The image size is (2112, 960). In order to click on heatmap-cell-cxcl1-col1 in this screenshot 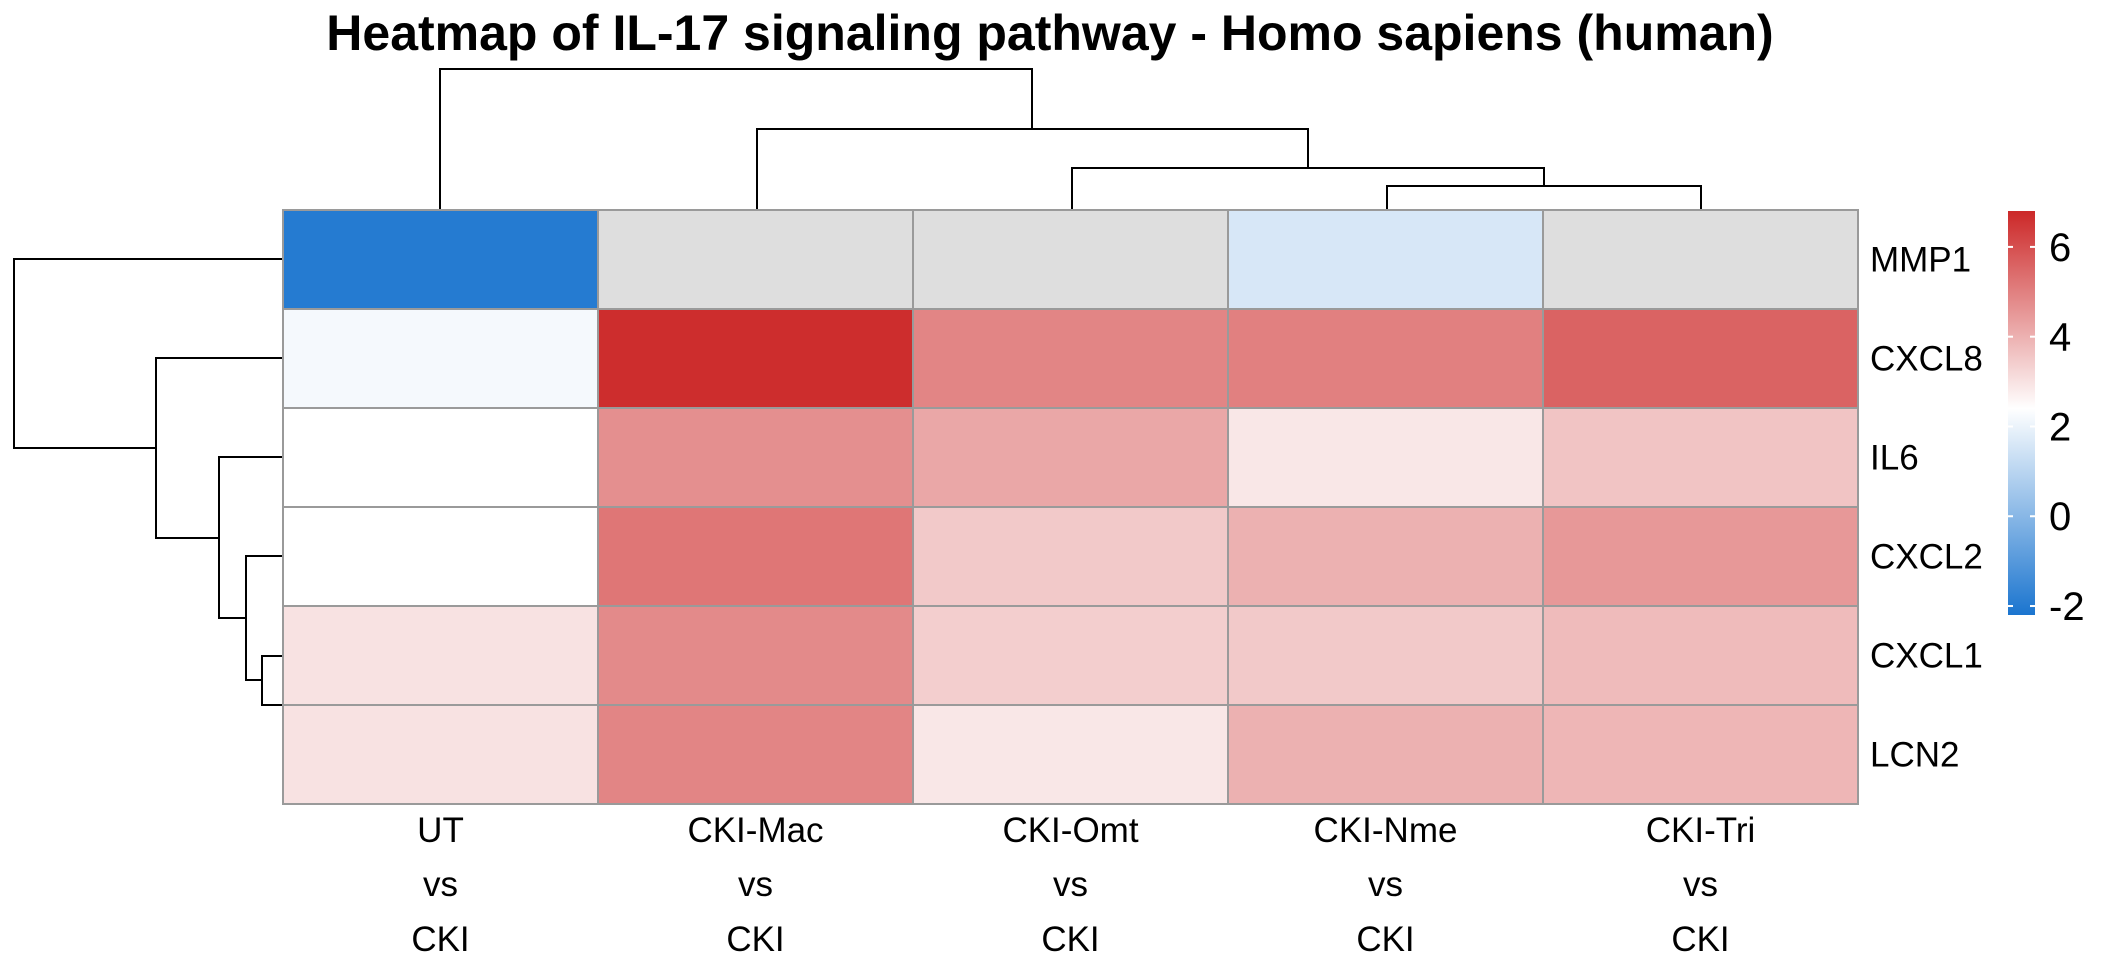, I will do `click(440, 655)`.